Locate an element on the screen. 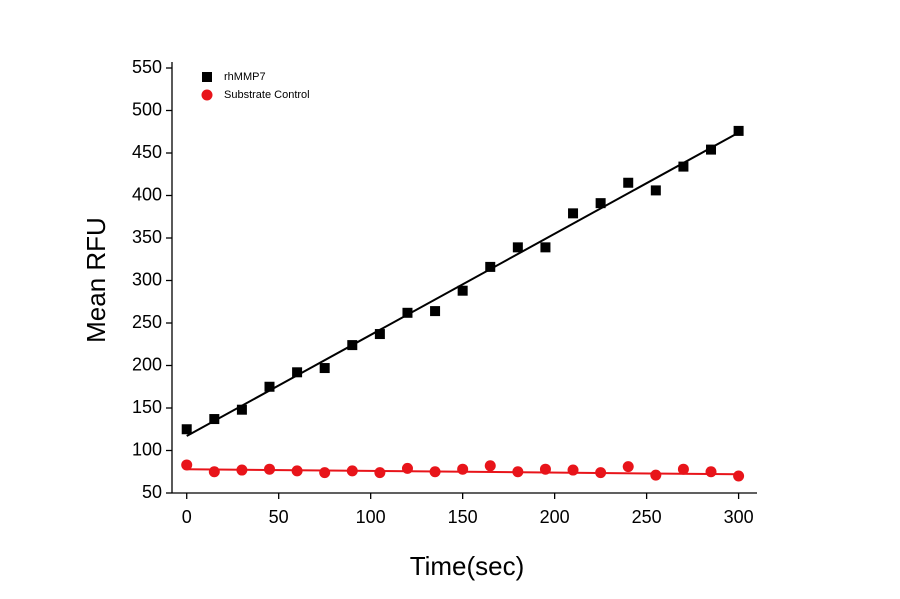 The width and height of the screenshot is (900, 599). y-tick-label: 350 is located at coordinates (147, 237).